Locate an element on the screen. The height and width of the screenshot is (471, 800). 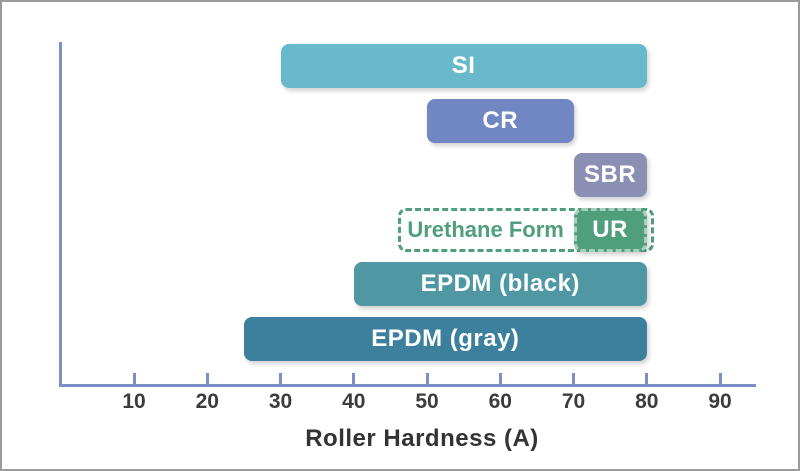
y-axis-line is located at coordinates (60, 214).